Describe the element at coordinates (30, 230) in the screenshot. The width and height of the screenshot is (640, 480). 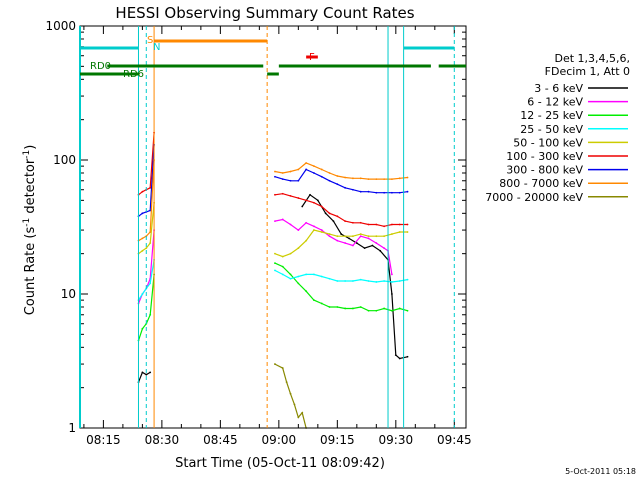
I see `y-axis-label: Count Rate (s-1 detector-1)` at that location.